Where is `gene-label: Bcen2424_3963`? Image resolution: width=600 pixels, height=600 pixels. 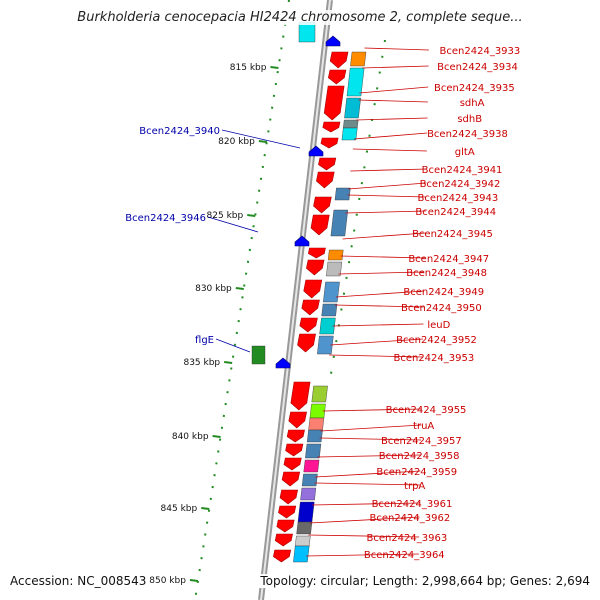
gene-label: Bcen2424_3963 is located at coordinates (406, 538).